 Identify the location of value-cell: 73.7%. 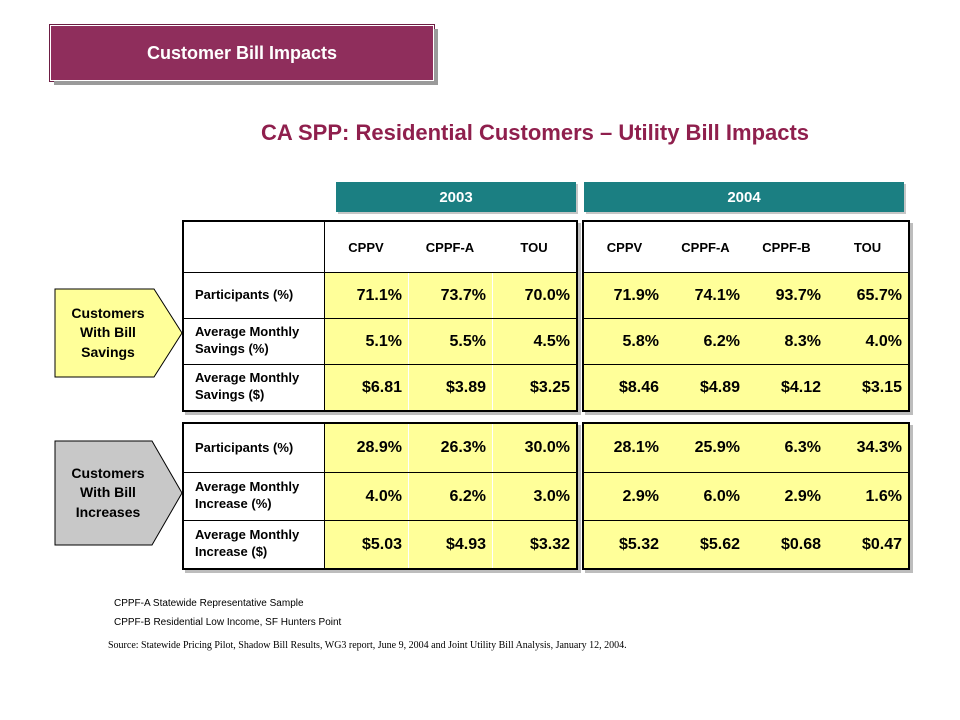
(450, 295).